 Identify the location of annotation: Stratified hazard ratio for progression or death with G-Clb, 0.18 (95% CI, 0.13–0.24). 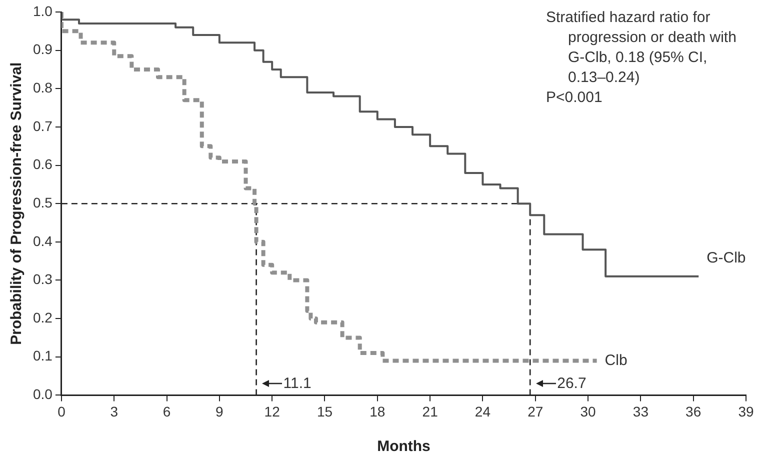
(641, 47).